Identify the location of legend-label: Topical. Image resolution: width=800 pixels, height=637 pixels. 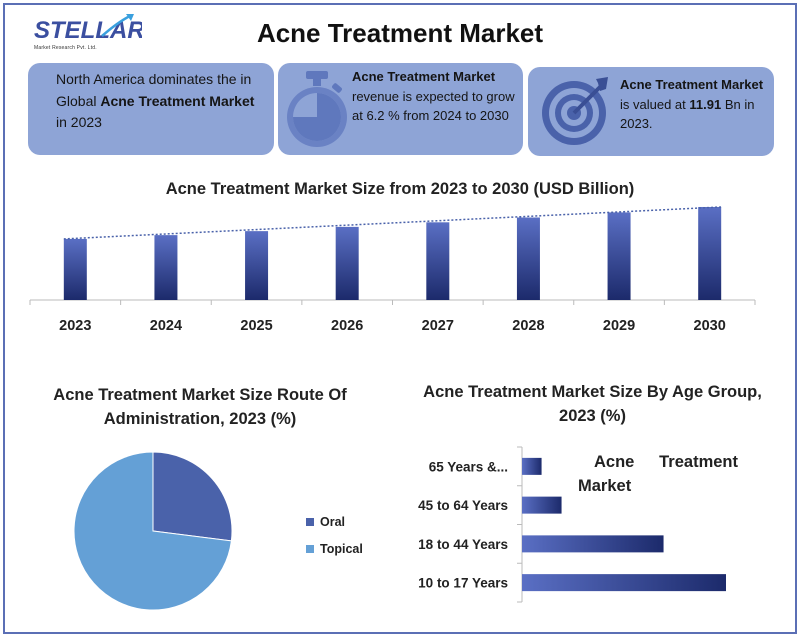
(341, 548).